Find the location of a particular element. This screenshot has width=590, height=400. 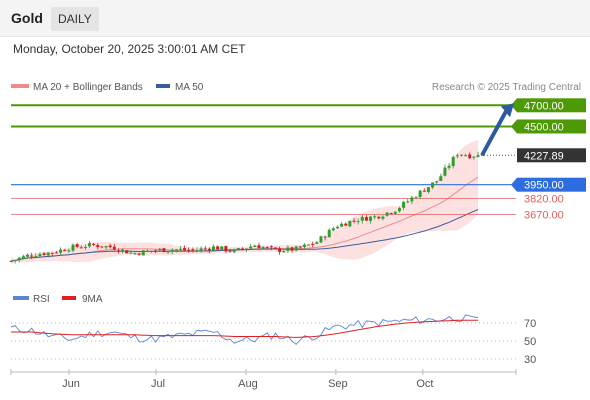

x-tick-label: Jun is located at coordinates (71, 384).